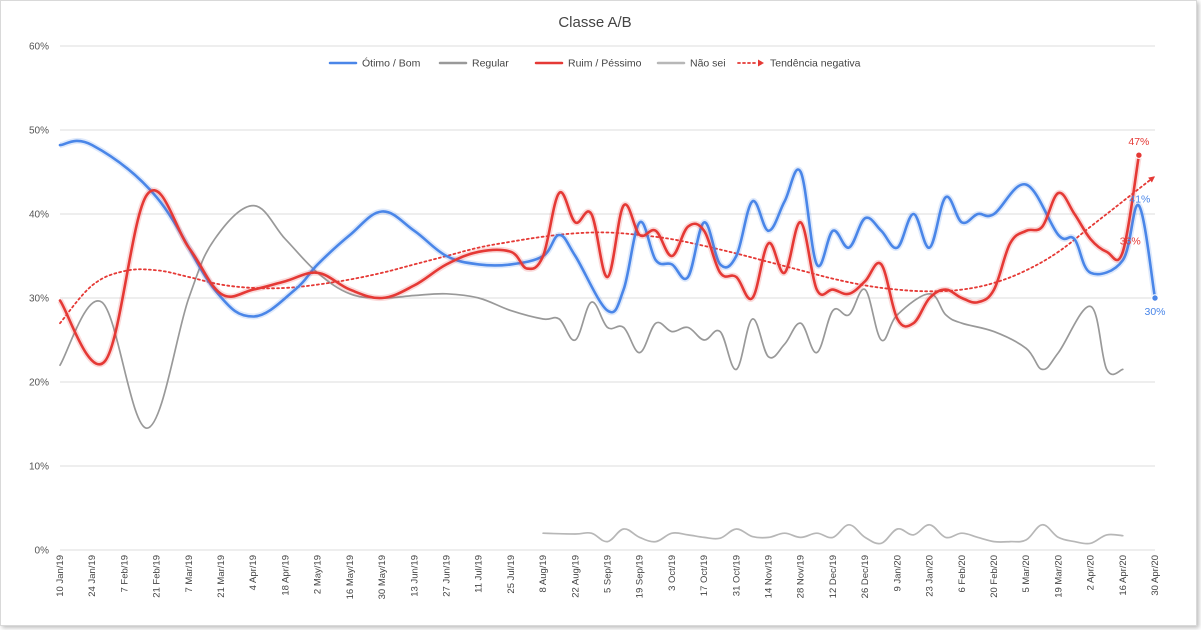 The image size is (1201, 630). I want to click on legend-label: Regular, so click(490, 64).